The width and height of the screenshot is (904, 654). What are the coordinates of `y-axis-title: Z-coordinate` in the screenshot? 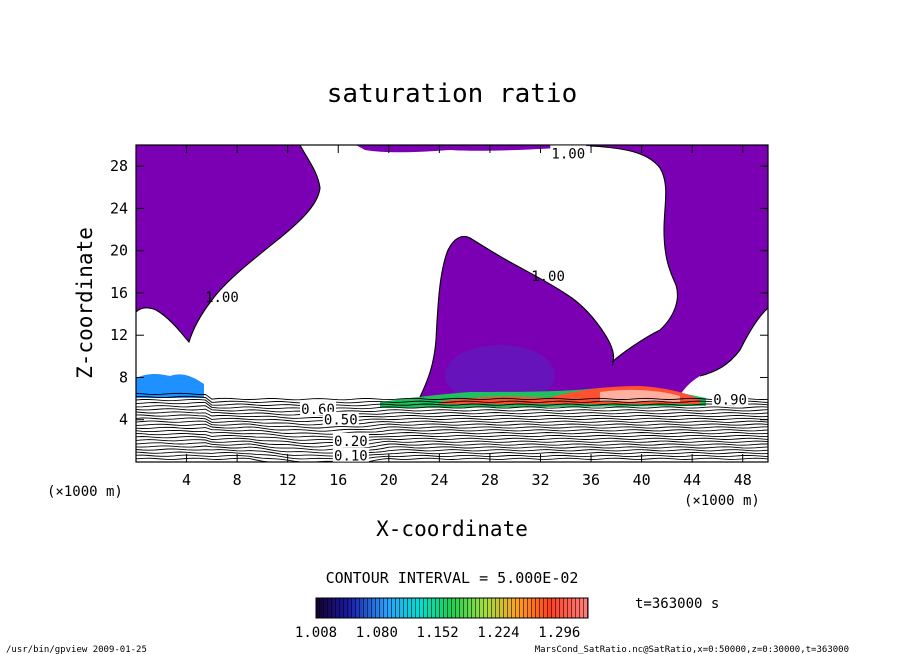 It's located at (85, 303).